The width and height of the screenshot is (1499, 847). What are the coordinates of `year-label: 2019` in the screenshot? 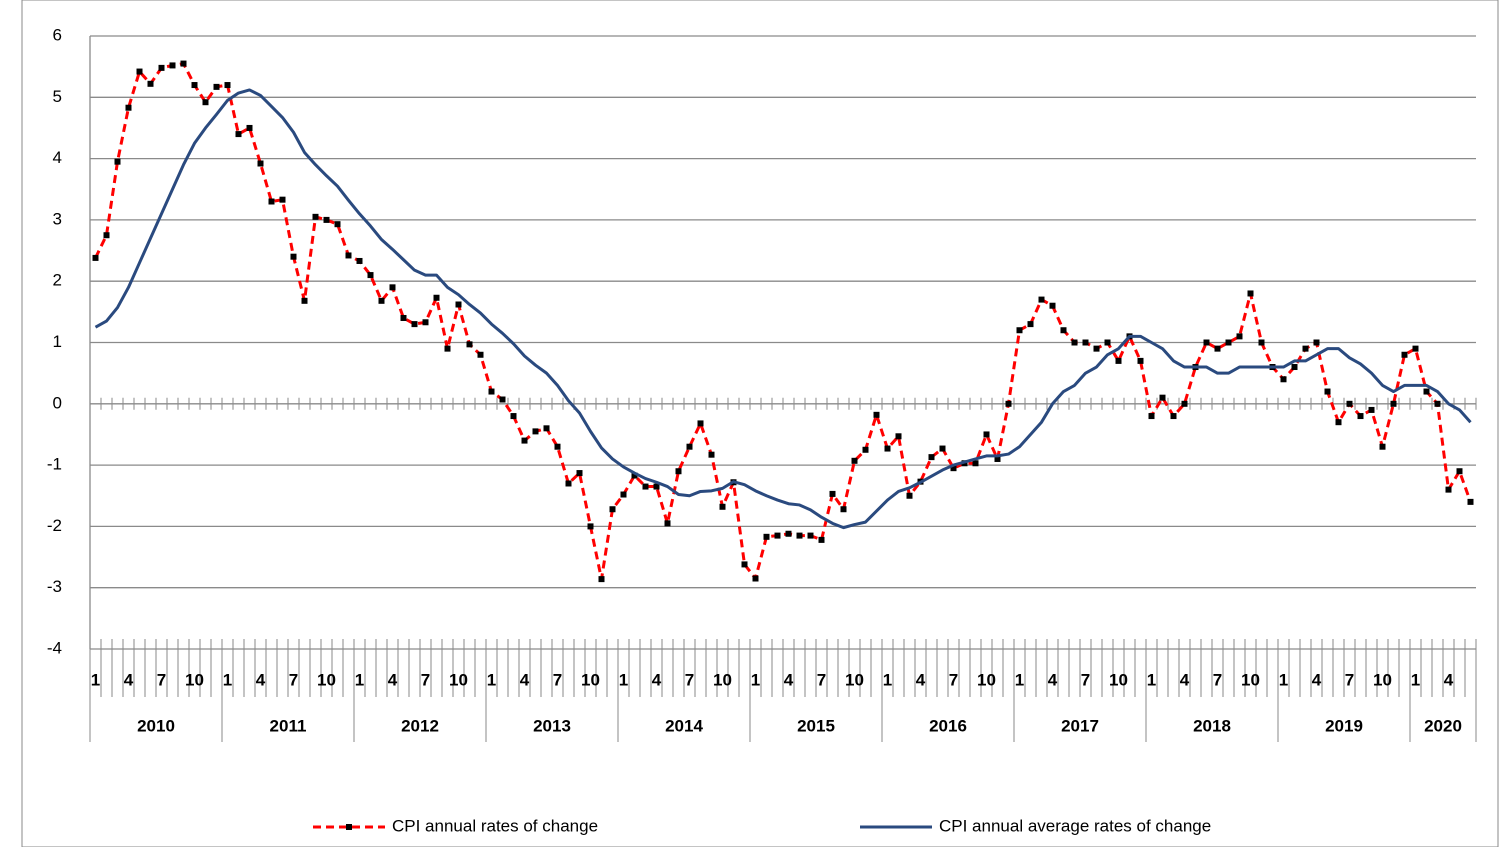 It's located at (1344, 725).